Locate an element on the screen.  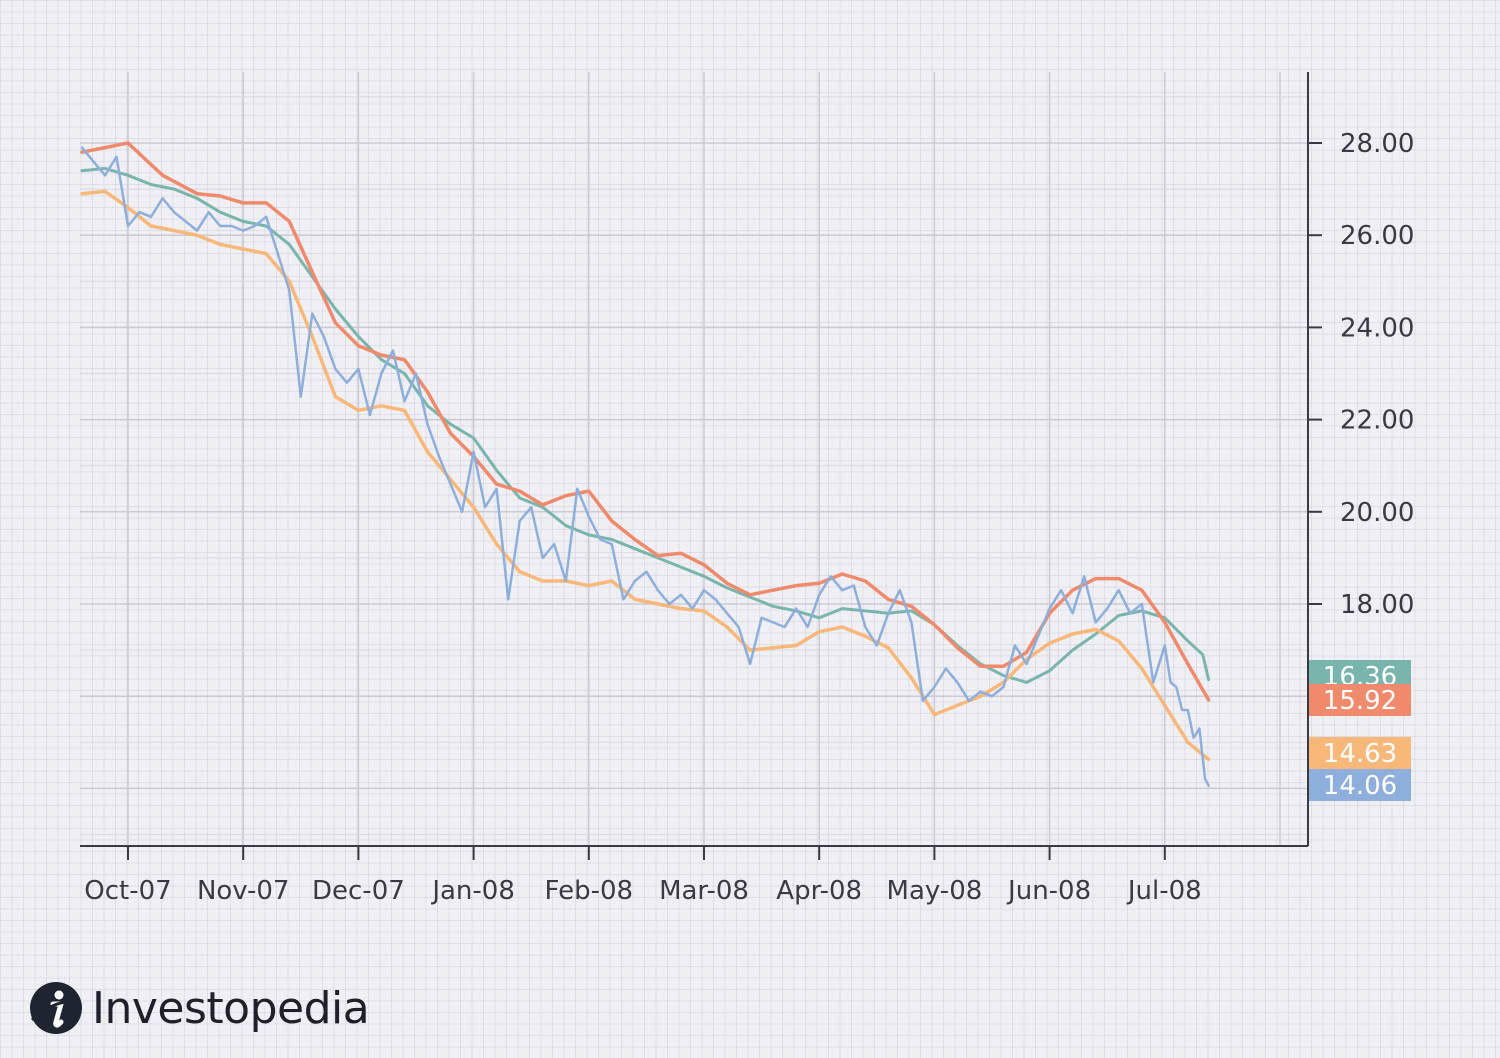
y-axis-ticks: 28.00 26.00 24.00 22.00 20.00 18.00 is located at coordinates (1361, 374).